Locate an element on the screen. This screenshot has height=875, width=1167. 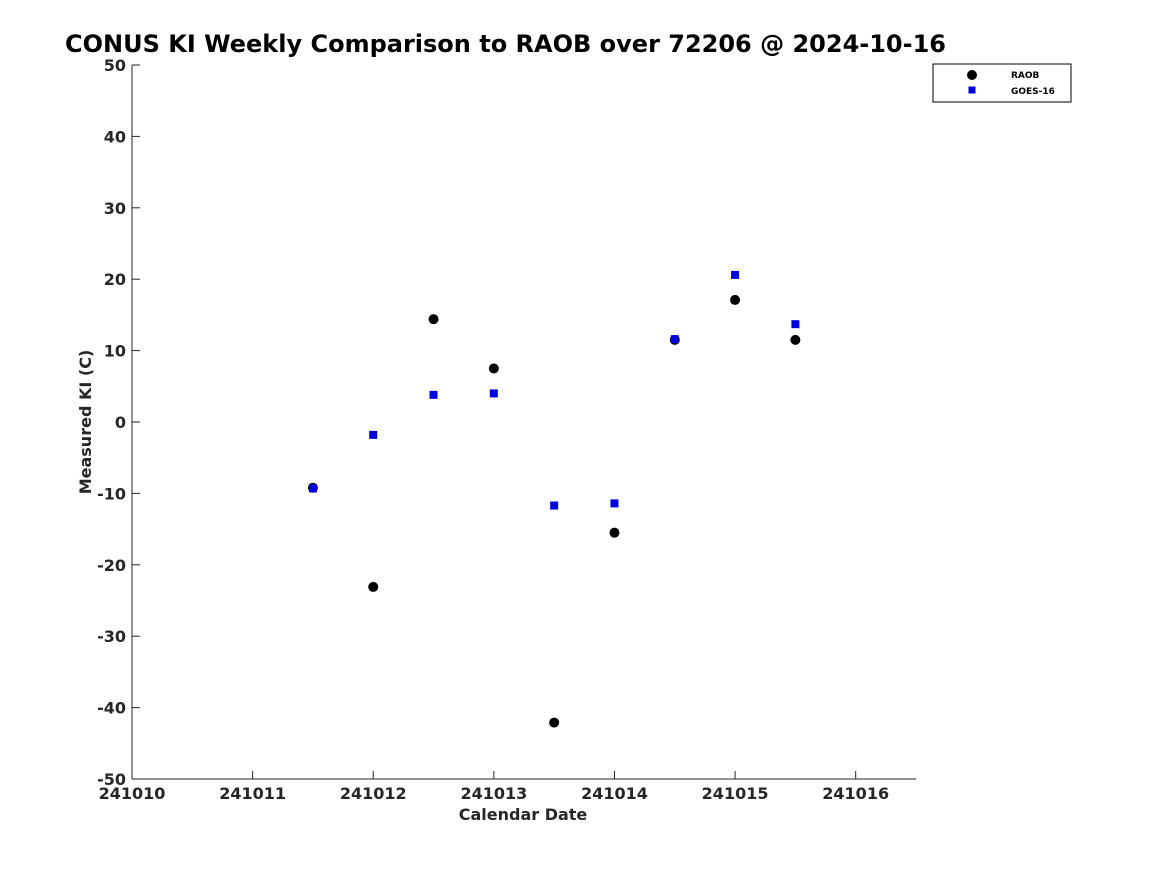
x-tick-label: 241010 is located at coordinates (132, 793).